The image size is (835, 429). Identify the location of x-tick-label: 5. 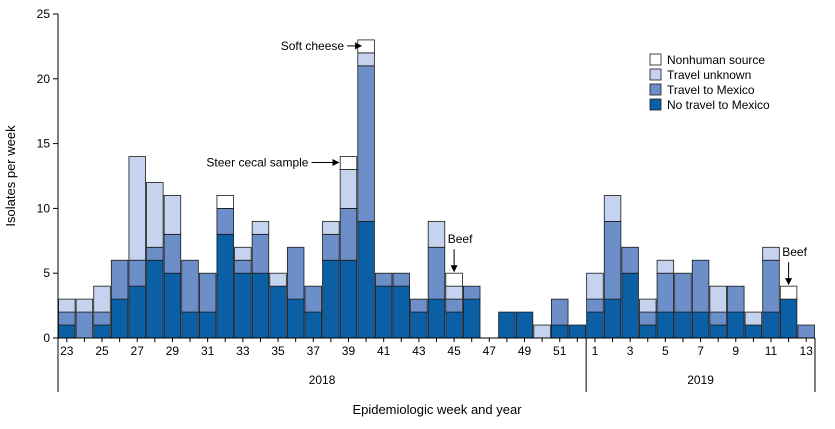
(665, 351).